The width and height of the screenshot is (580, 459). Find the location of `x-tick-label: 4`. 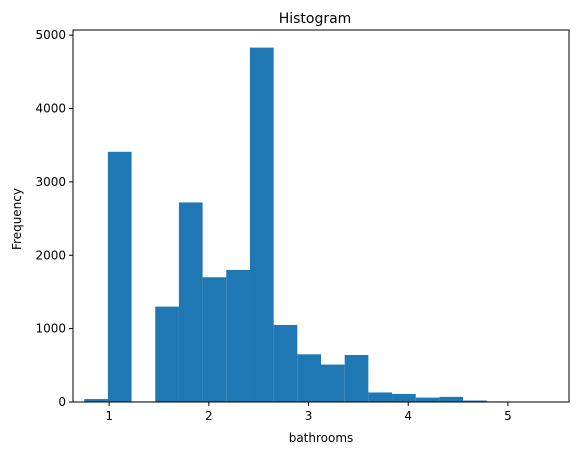

x-tick-label: 4 is located at coordinates (408, 416).